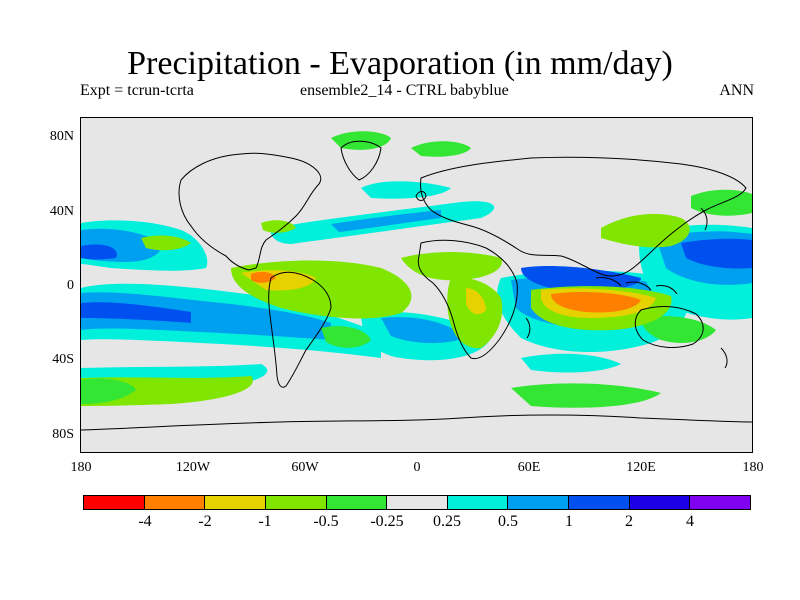 This screenshot has height=600, width=800. What do you see at coordinates (326, 521) in the screenshot?
I see `colorbar-label: -0.5` at bounding box center [326, 521].